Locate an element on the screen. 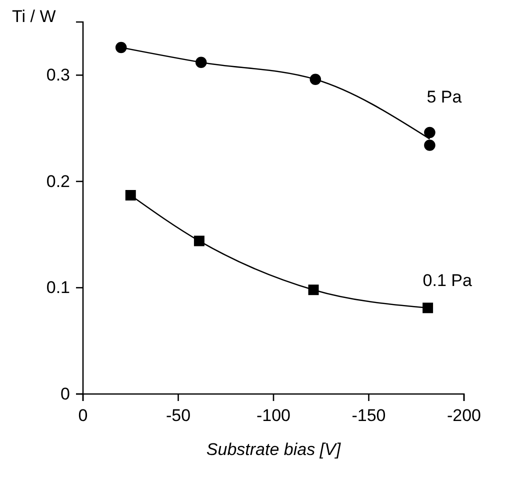 This screenshot has width=506, height=477. x-tick-label: 0 is located at coordinates (83, 416).